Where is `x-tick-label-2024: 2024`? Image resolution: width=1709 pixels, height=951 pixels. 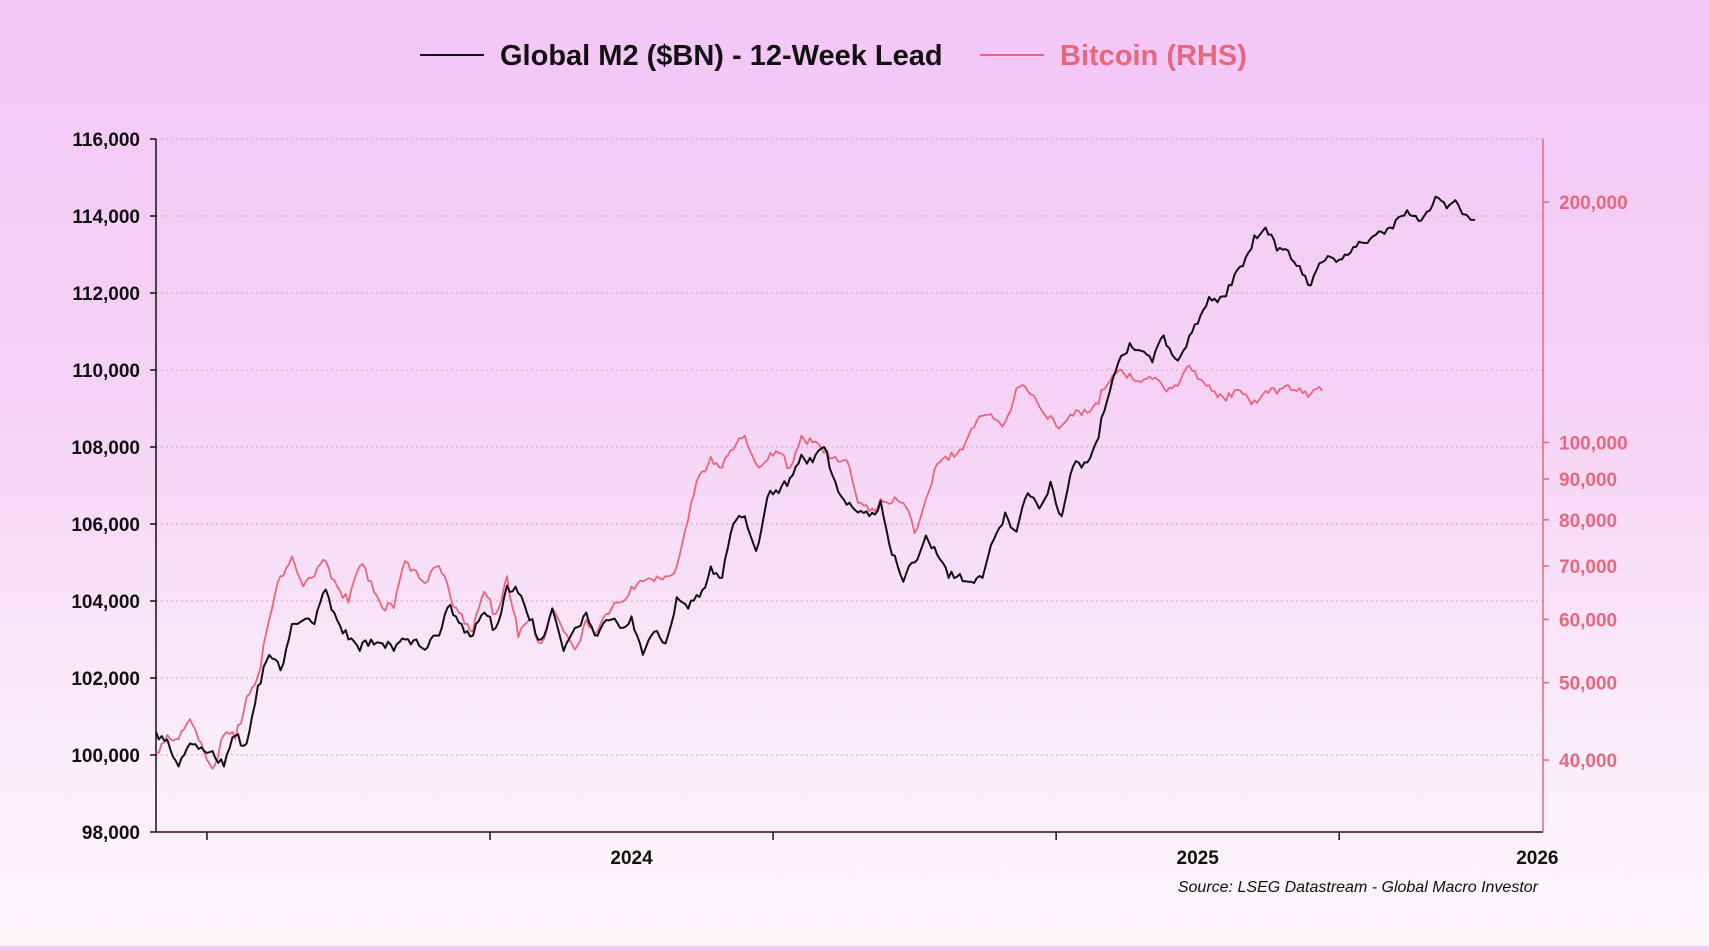 x-tick-label-2024: 2024 is located at coordinates (631, 858).